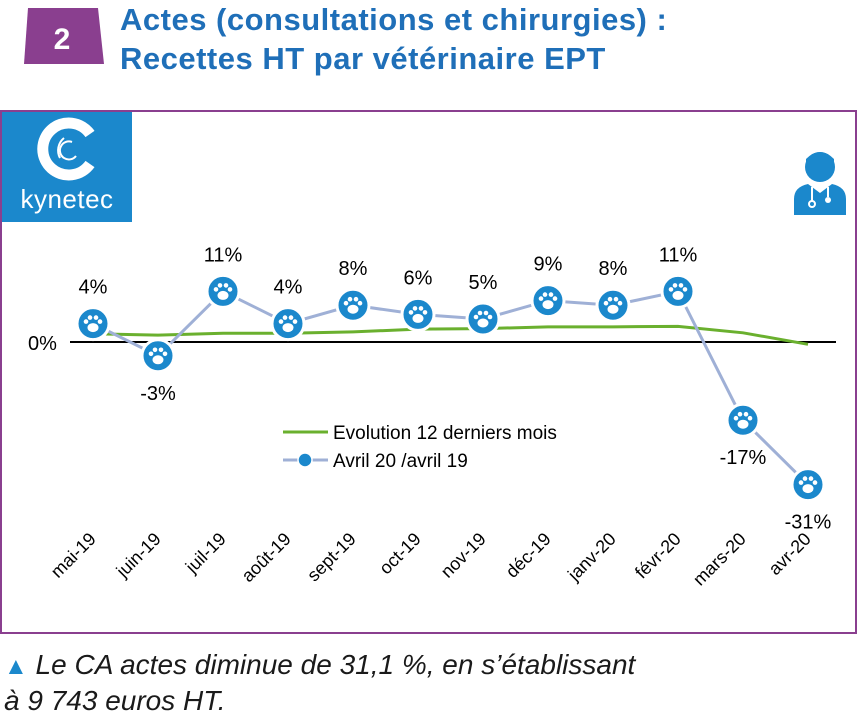 The width and height of the screenshot is (863, 723). I want to click on x-tick-label: mars-20, so click(719, 559).